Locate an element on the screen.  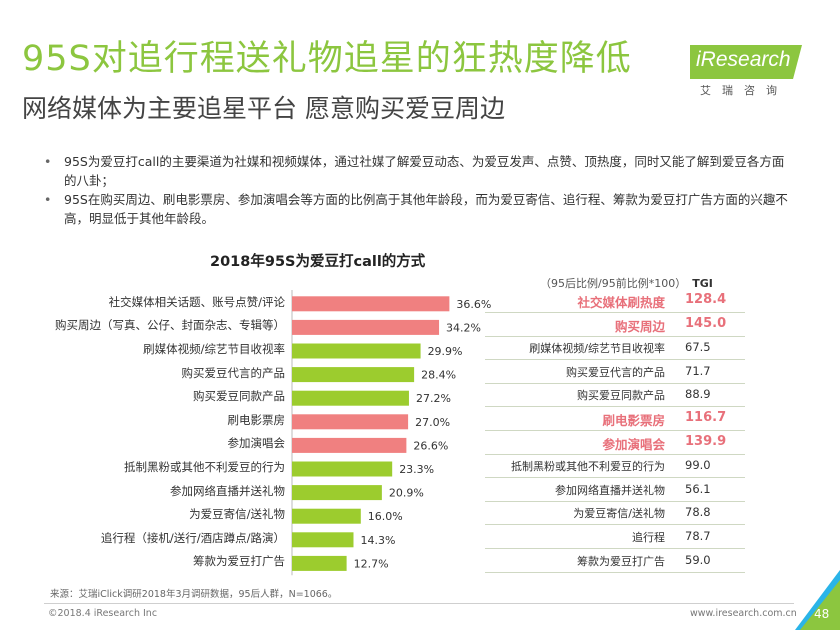
tgi-row: 抵制黑粉或其他不利爱豆的行为 99.0 is located at coordinates (615, 467).